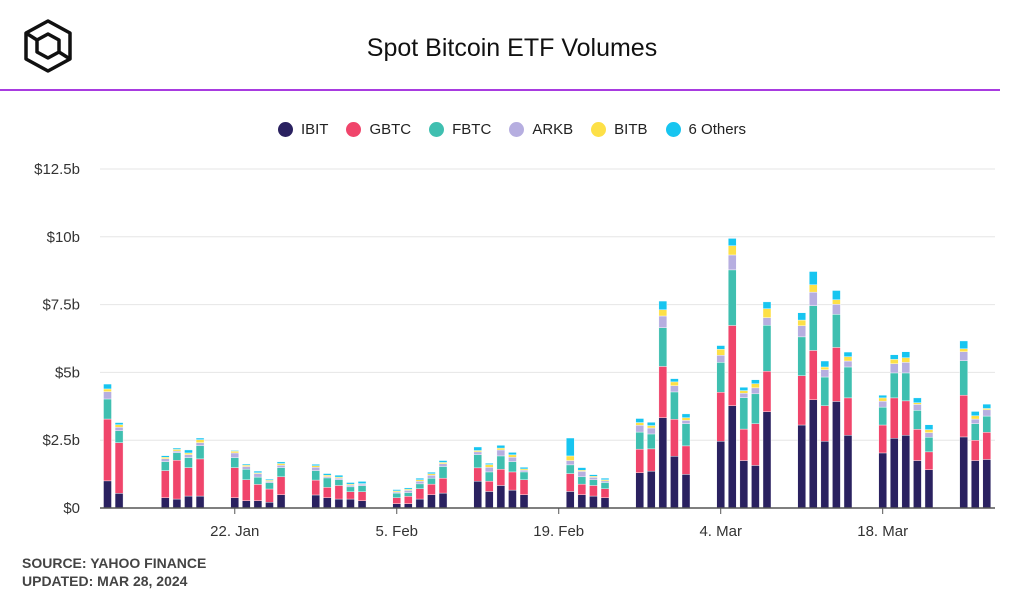 The height and width of the screenshot is (597, 1024). I want to click on y-tick-label: $12.5b, so click(57, 169).